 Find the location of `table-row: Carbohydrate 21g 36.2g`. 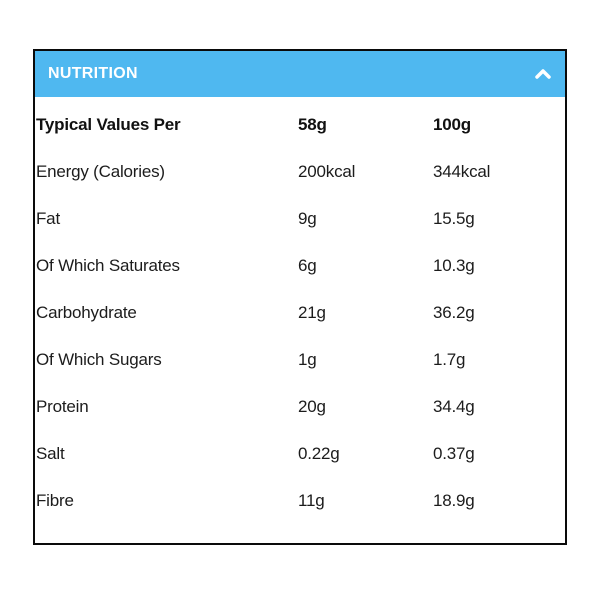

table-row: Carbohydrate 21g 36.2g is located at coordinates (300, 312).